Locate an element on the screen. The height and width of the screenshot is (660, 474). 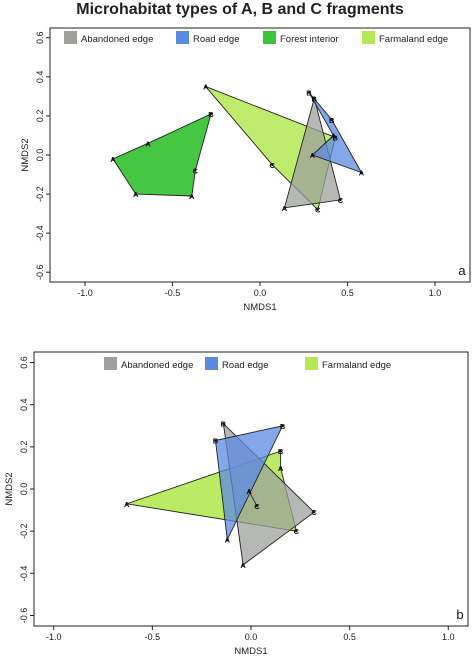
y-tick-label: -0.6 is located at coordinates (24, 616).